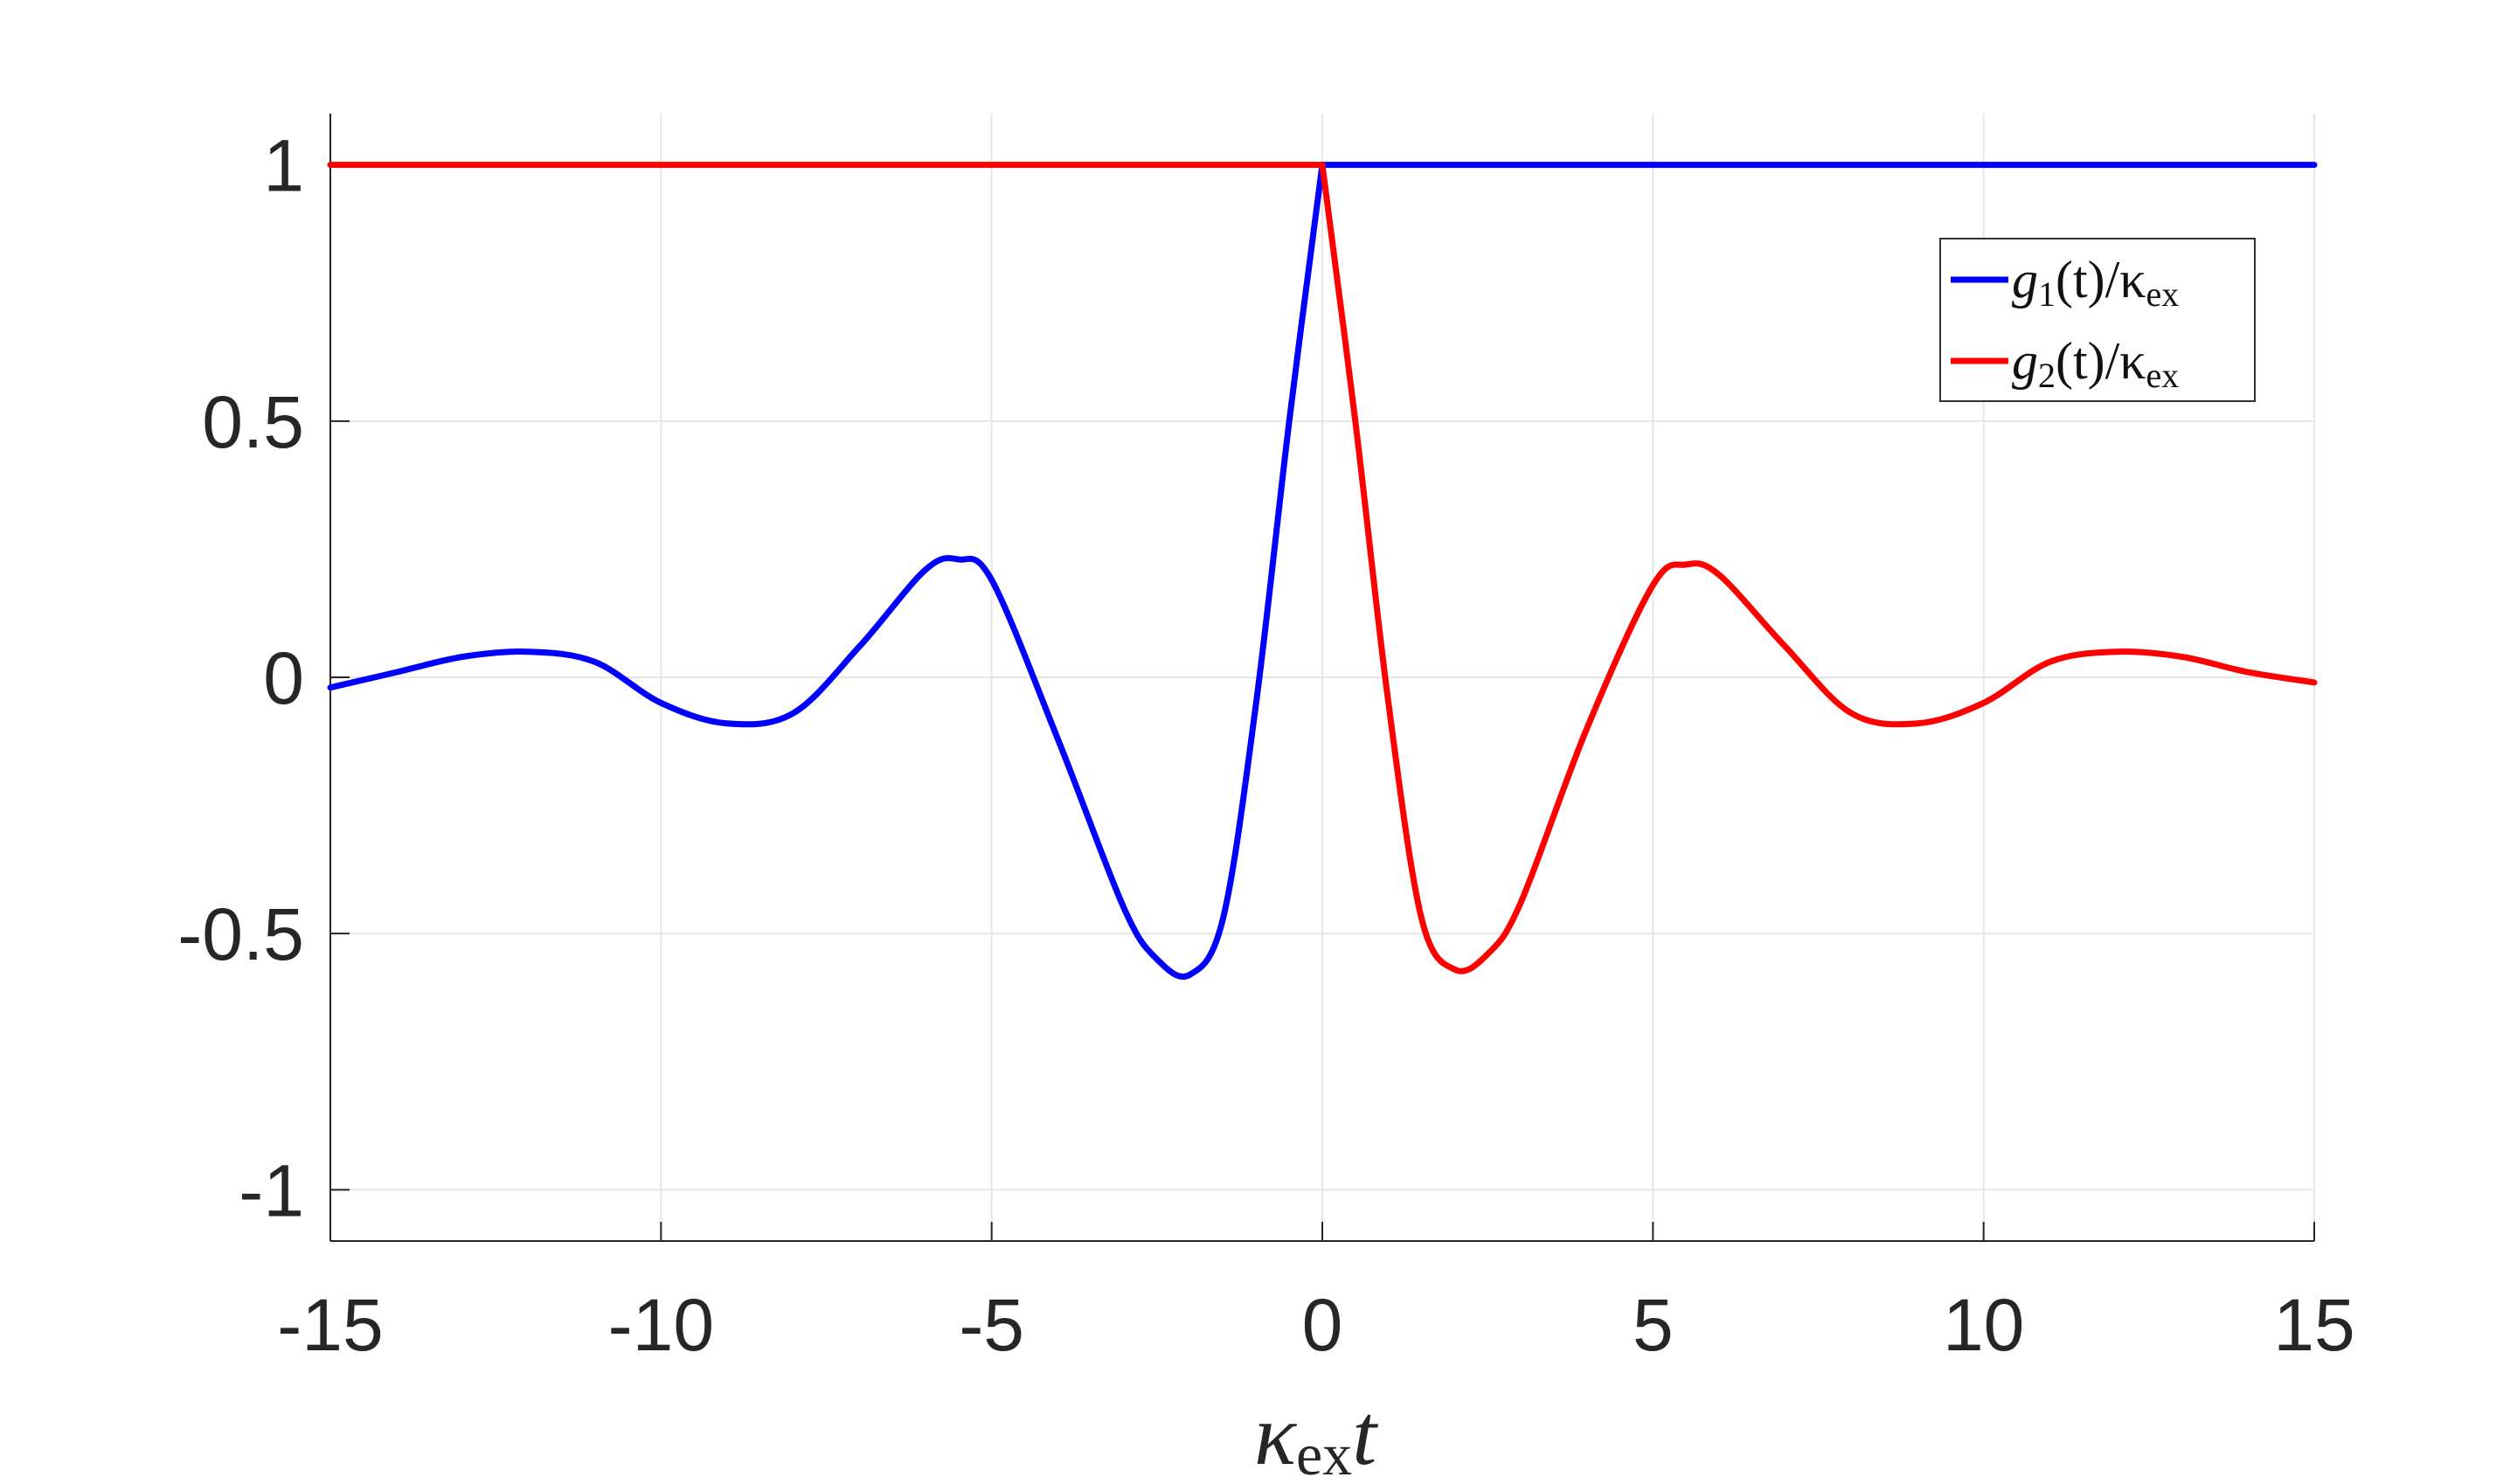  What do you see at coordinates (283, 678) in the screenshot?
I see `y-tick-label-2: 0` at bounding box center [283, 678].